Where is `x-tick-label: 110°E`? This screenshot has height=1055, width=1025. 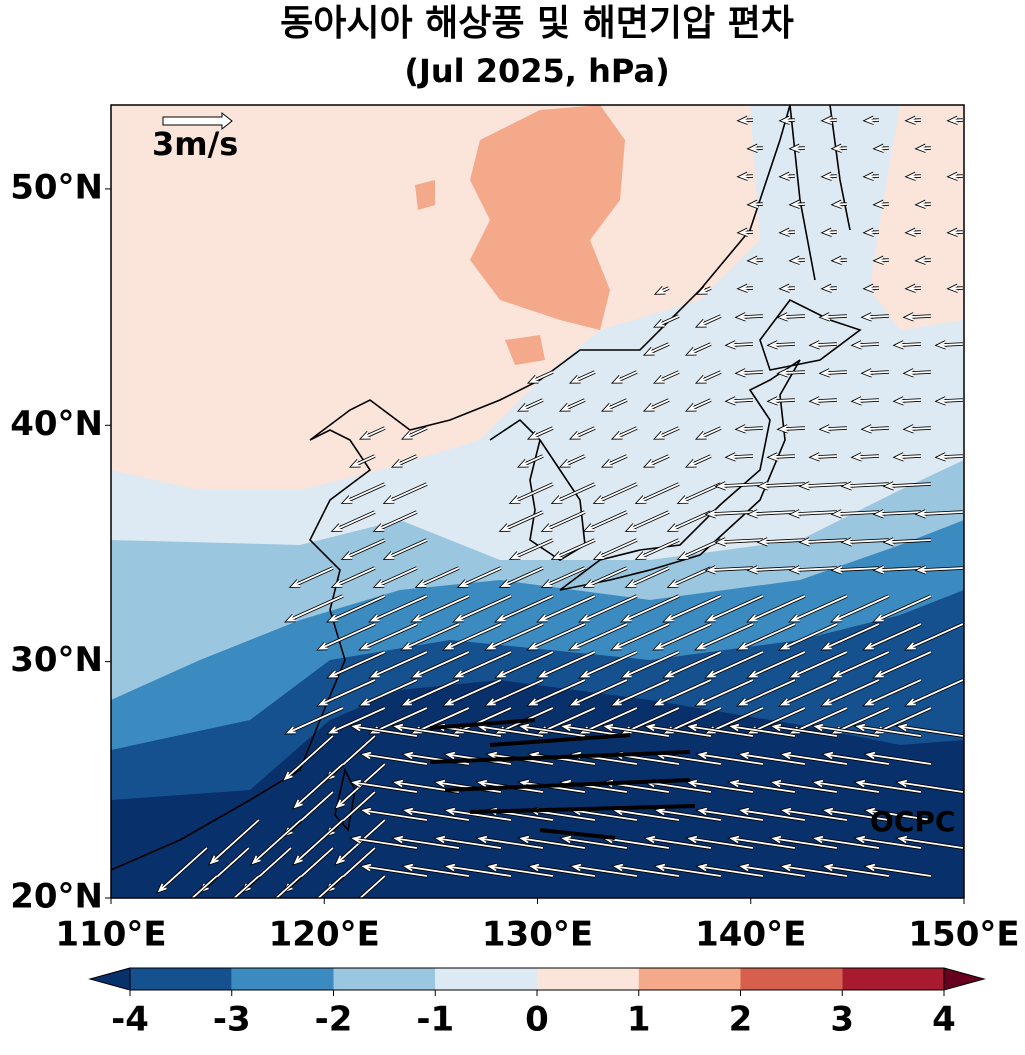 x-tick-label: 110°E is located at coordinates (110, 935).